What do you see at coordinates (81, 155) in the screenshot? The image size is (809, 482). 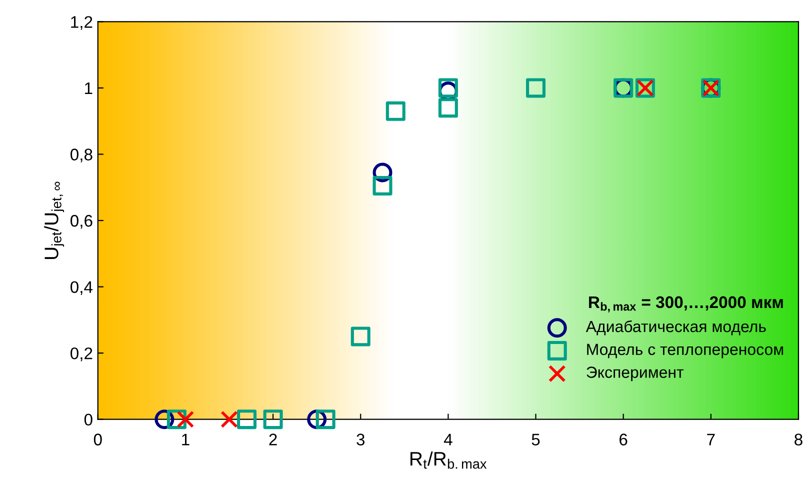 I see `y-tick-label: 0,8` at bounding box center [81, 155].